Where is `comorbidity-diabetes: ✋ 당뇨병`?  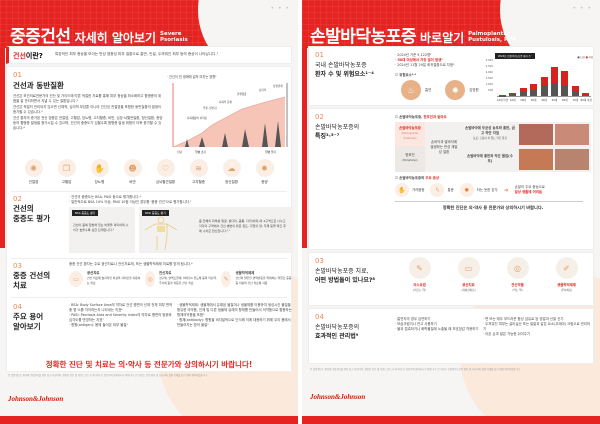
comorbidity-diabetes: ✋ 당뇨병 is located at coordinates (100, 172).